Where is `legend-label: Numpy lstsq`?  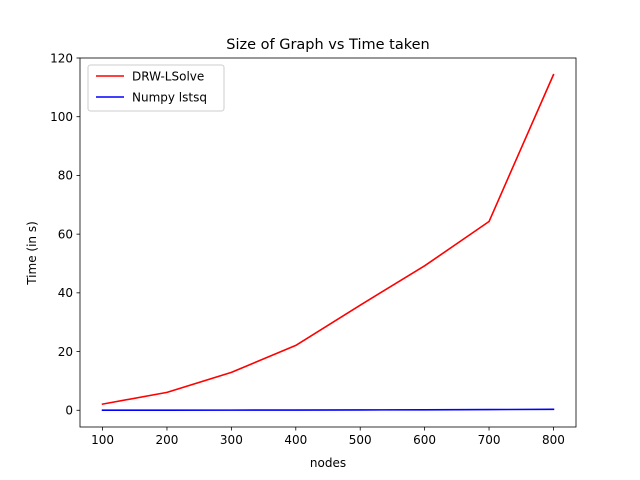
legend-label: Numpy lstsq is located at coordinates (169, 97).